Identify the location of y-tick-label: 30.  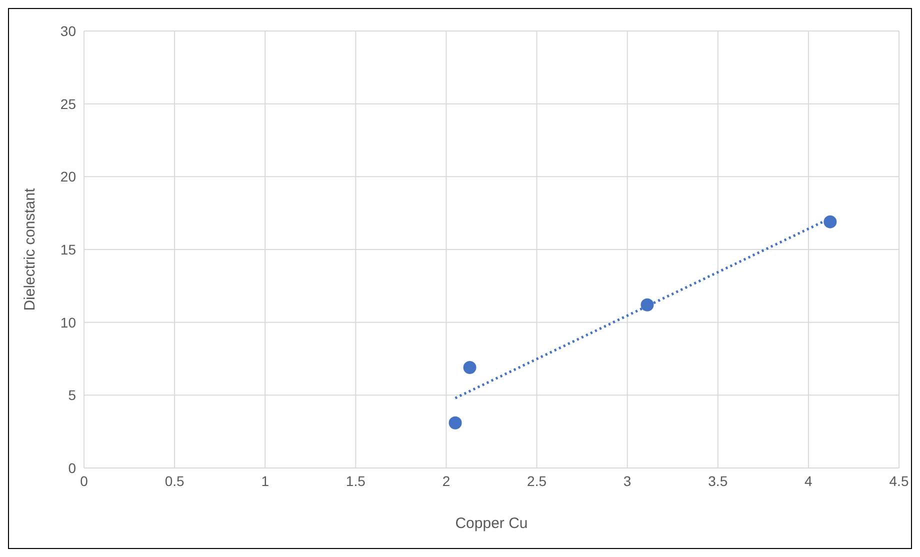
(68, 30).